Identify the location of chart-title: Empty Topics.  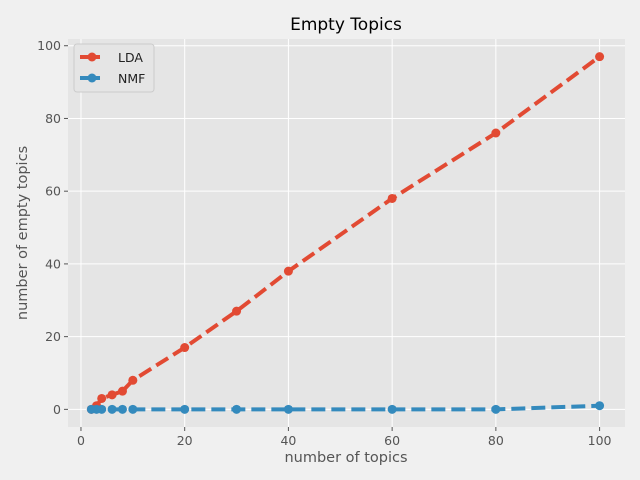
(346, 25).